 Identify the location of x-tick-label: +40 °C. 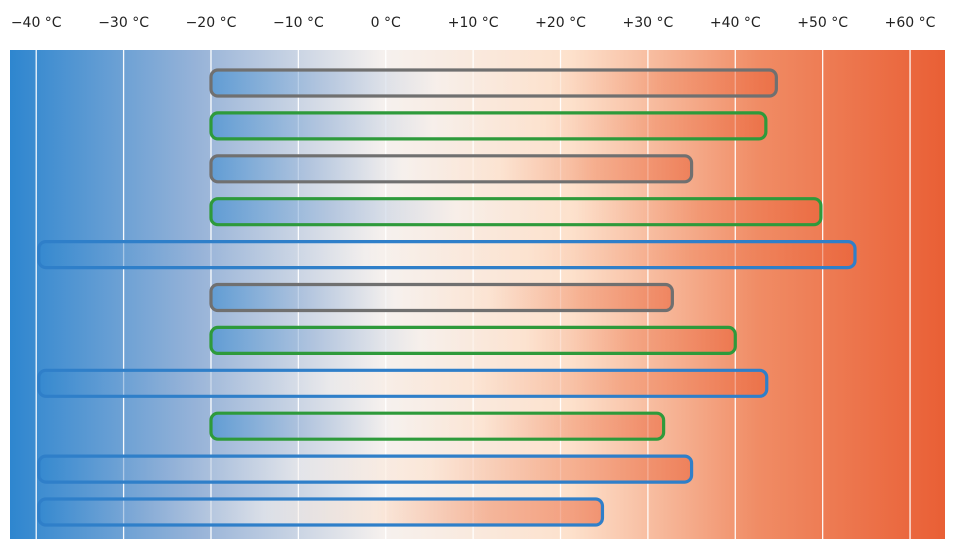
(735, 23).